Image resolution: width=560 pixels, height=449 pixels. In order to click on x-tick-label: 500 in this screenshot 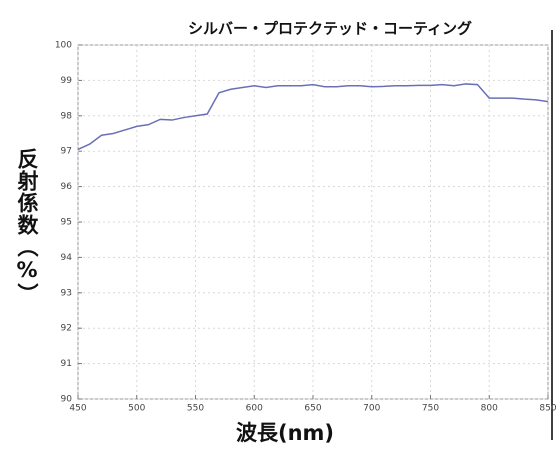, I will do `click(136, 409)`.